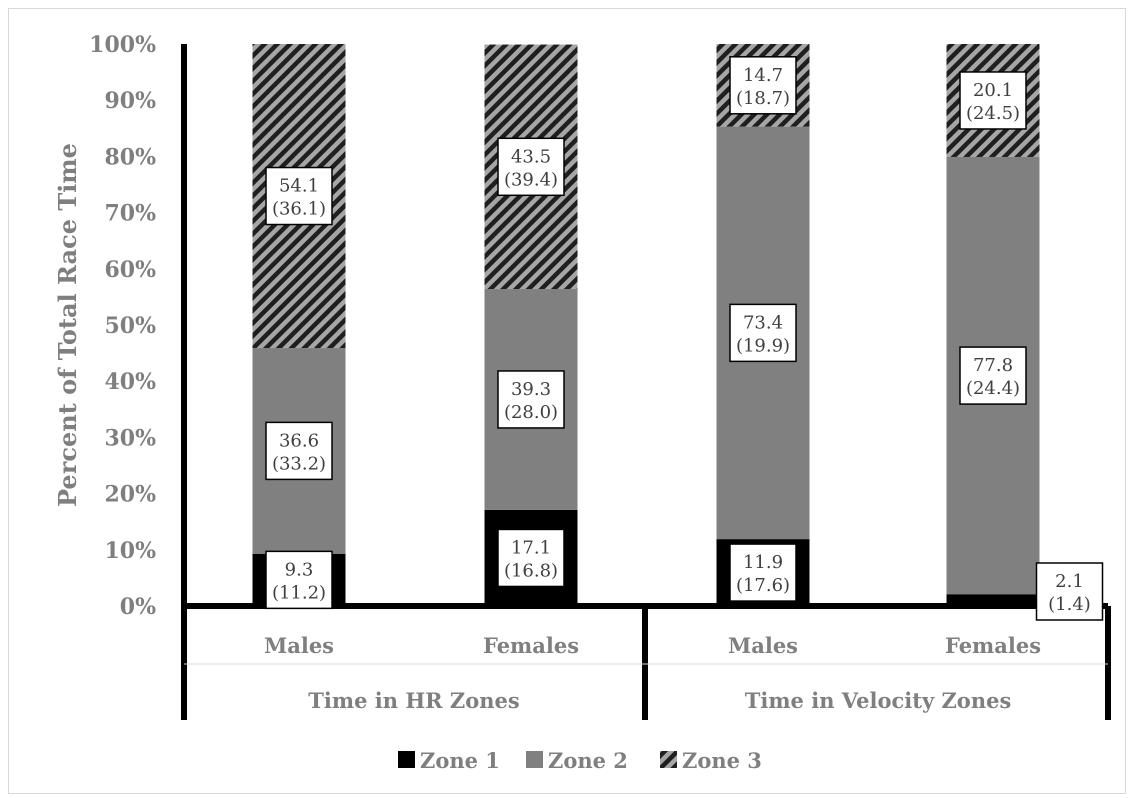 The height and width of the screenshot is (798, 1133). I want to click on data-label-sd: (18.7), so click(763, 98).